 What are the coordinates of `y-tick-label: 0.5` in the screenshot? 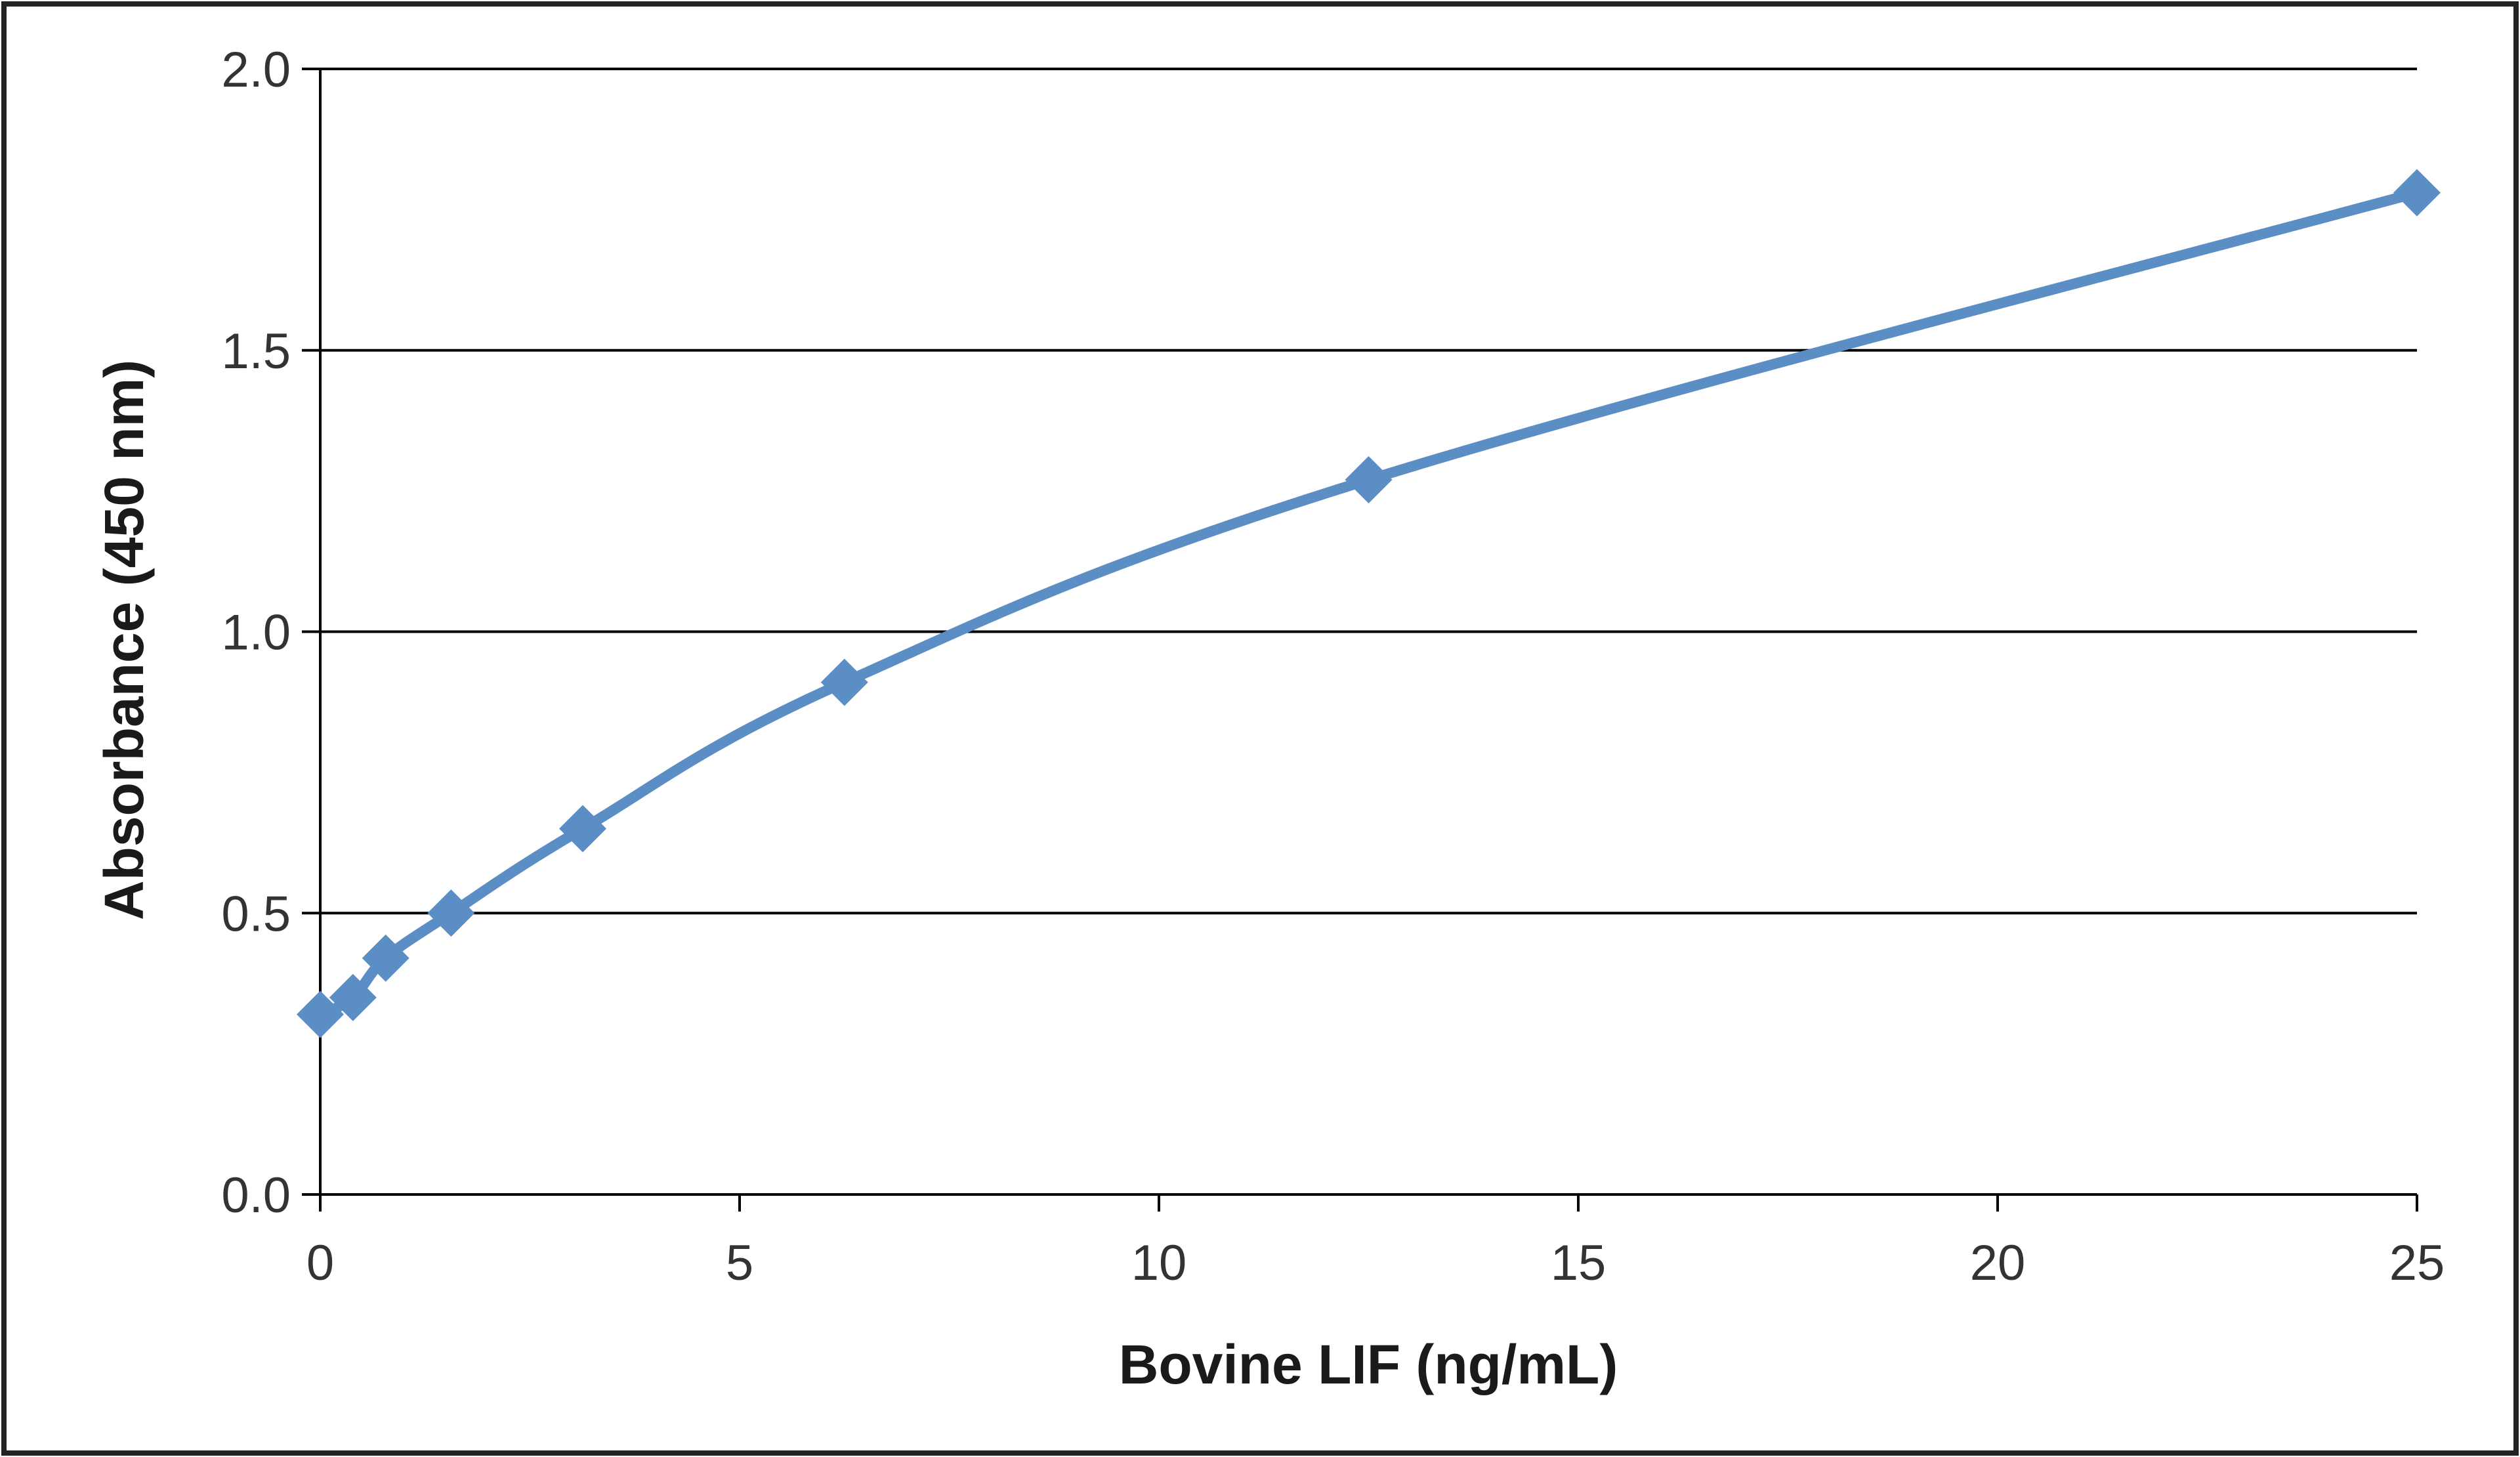 It's located at (256, 914).